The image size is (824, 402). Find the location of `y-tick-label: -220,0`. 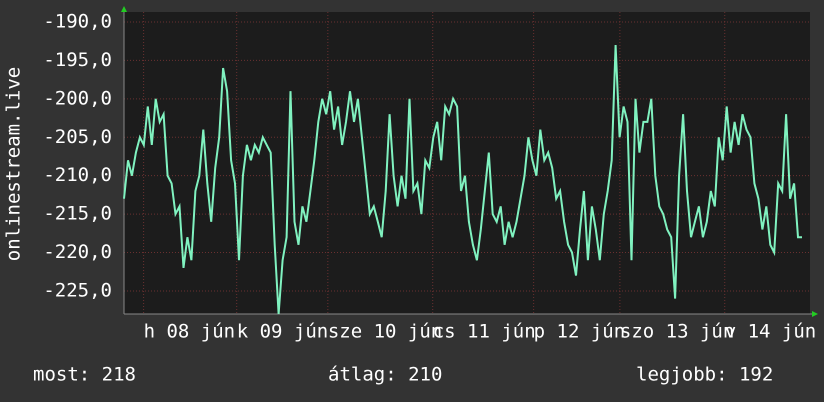

y-tick-label: -220,0 is located at coordinates (77, 252).